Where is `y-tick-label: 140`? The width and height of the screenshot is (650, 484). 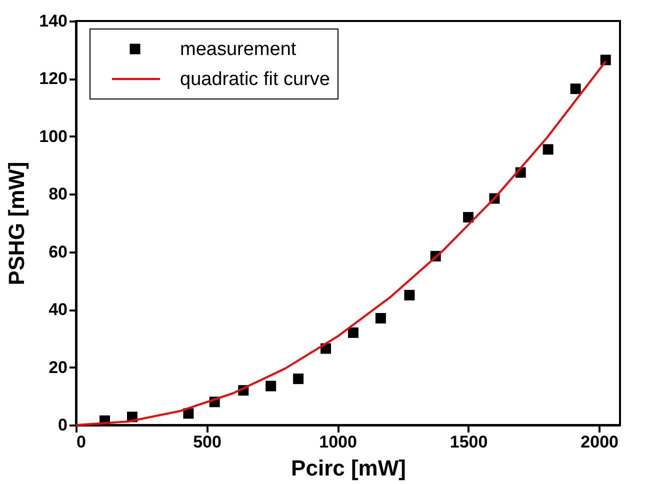
y-tick-label: 140 is located at coordinates (53, 21).